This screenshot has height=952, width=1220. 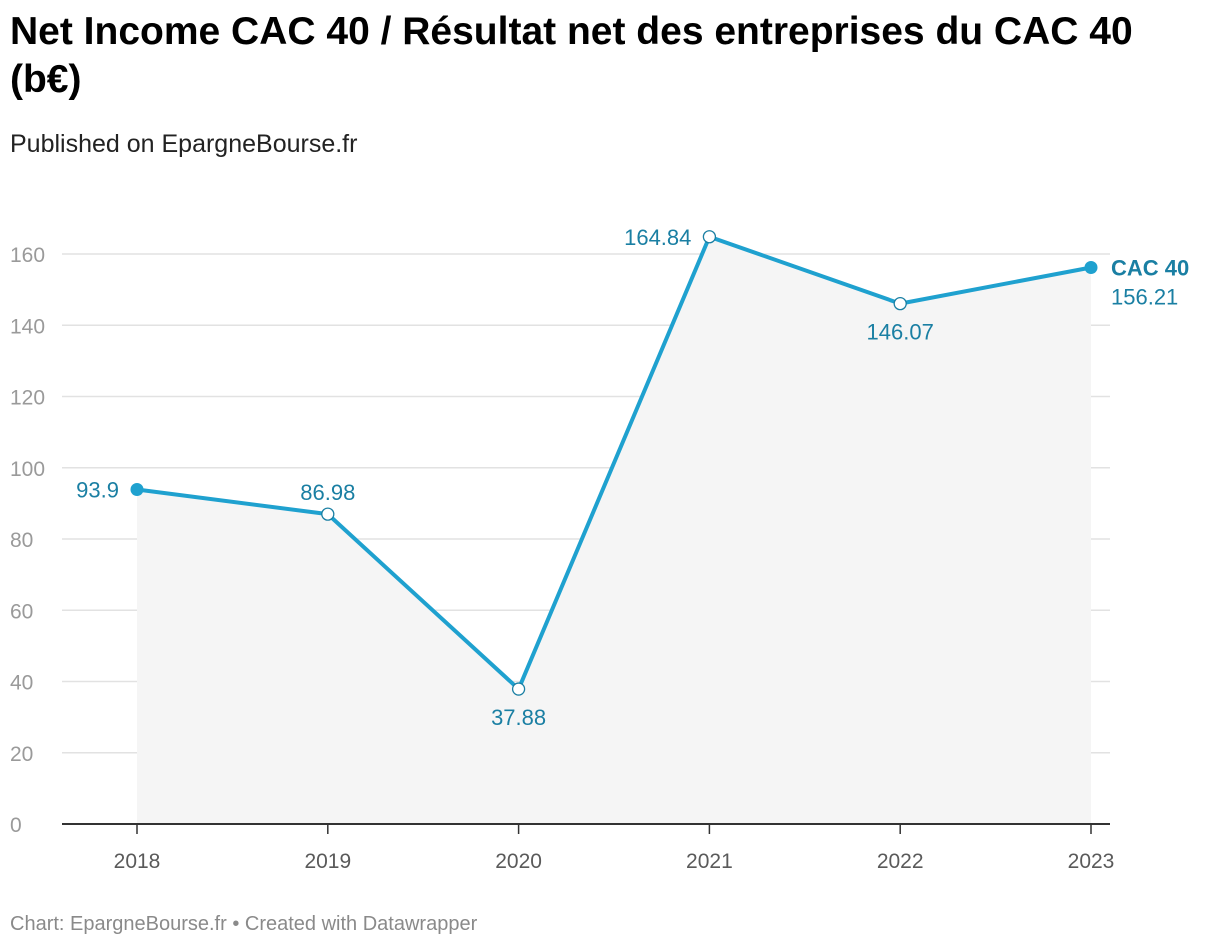 I want to click on y-tick-label: 140, so click(x=27, y=326).